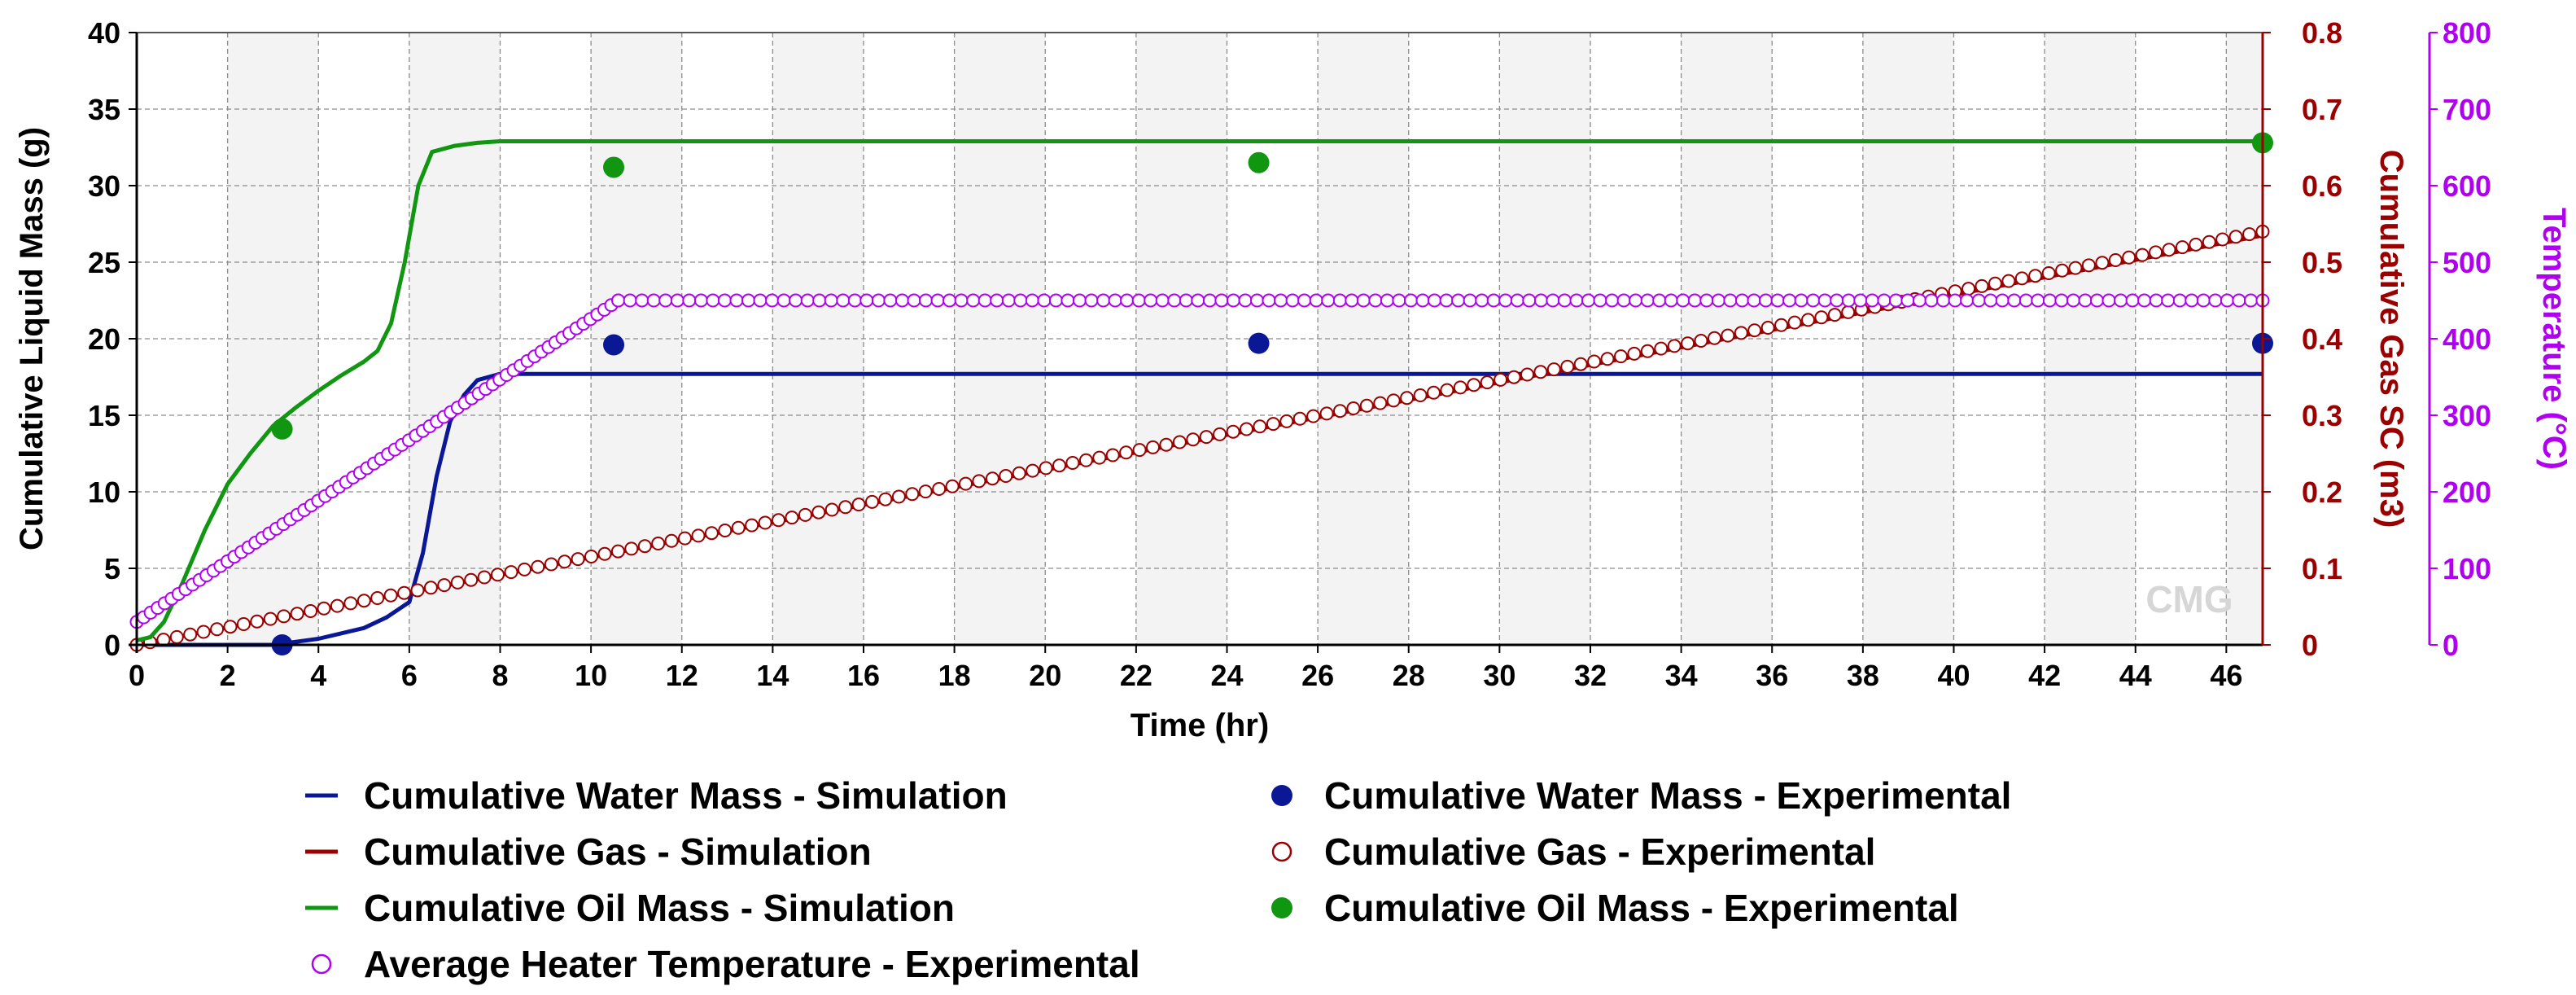  Describe the element at coordinates (2189, 599) in the screenshot. I see `cmg-watermark: CMG` at that location.